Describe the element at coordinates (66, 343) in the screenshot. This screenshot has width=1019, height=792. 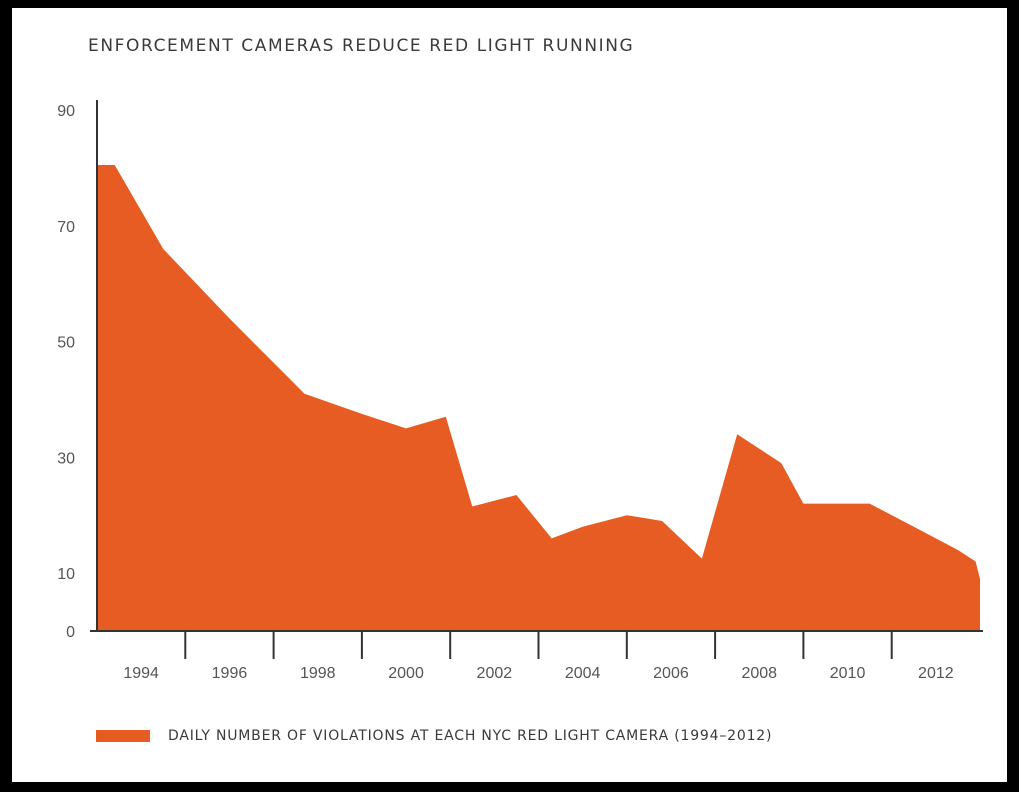
I see `y-tick-label: 50` at that location.